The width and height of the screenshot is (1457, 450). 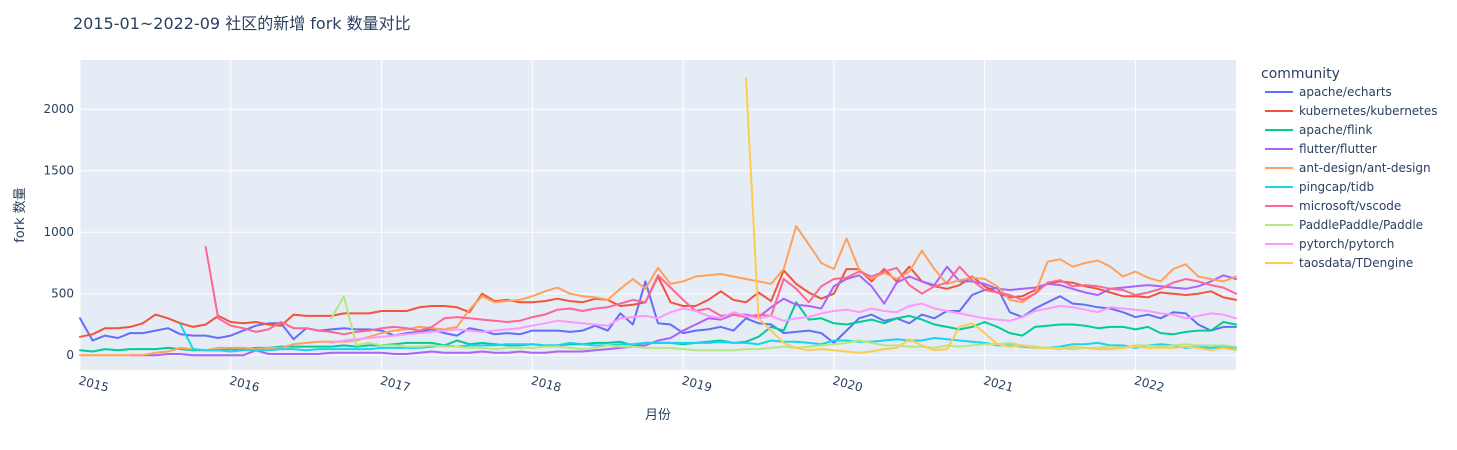 I want to click on x-axis-ticks: 2015 2016 2017 2018 2019 2020 2021 2022, so click(x=621, y=383).